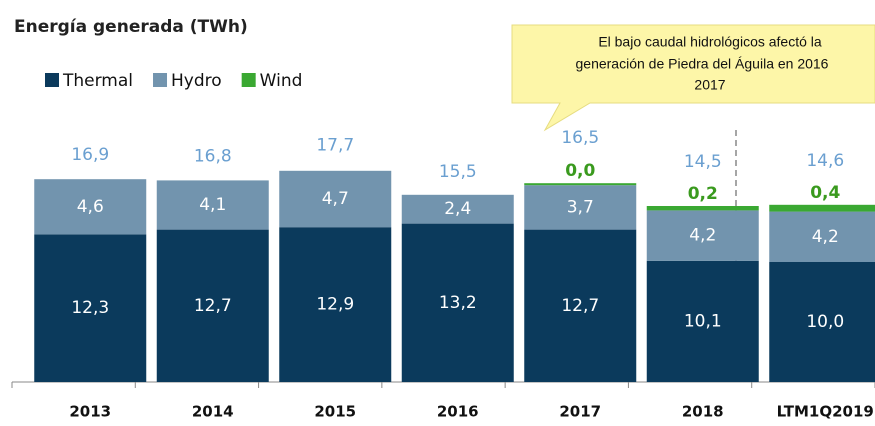 This screenshot has height=426, width=875. What do you see at coordinates (90, 155) in the screenshot?
I see `total-label: 16,9` at bounding box center [90, 155].